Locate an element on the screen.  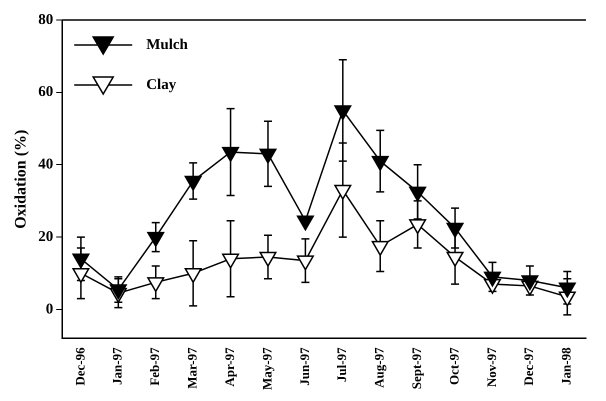
x-tick-label: Oct-97 is located at coordinates (454, 365).